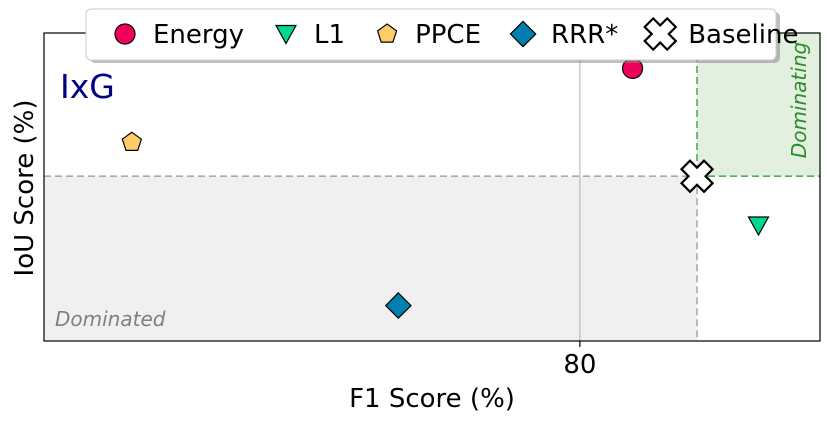  I want to click on x-tick-label: 80, so click(579, 365).